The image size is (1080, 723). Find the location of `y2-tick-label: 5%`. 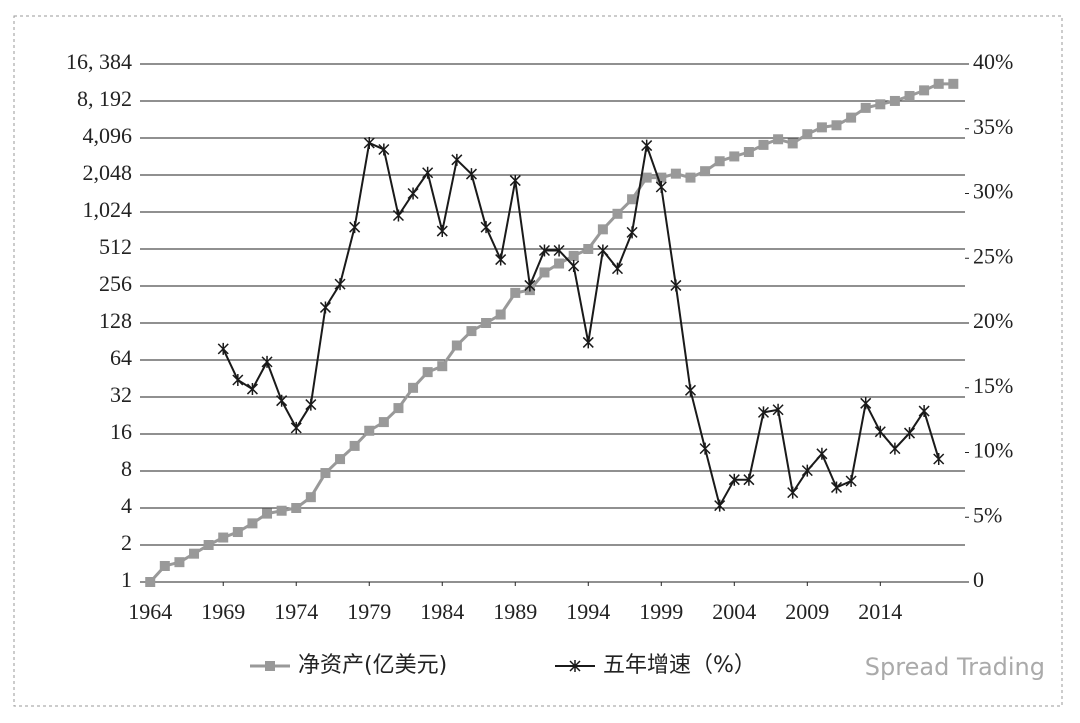

y2-tick-label: 5% is located at coordinates (987, 514).